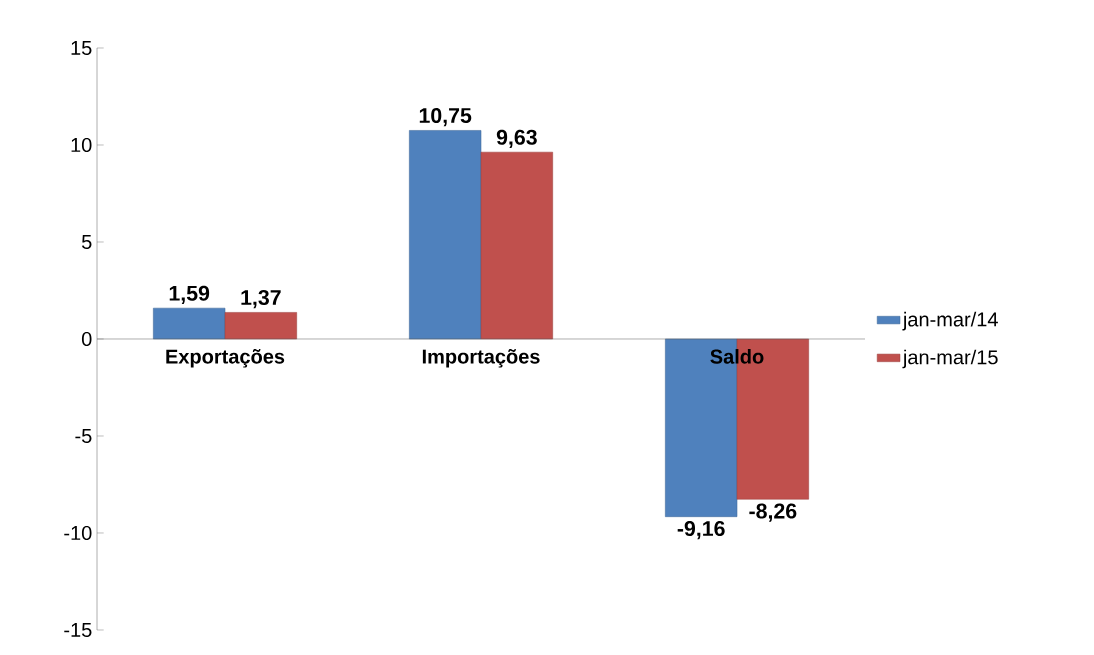 This screenshot has width=1094, height=655. I want to click on data-label: 1,37, so click(261, 299).